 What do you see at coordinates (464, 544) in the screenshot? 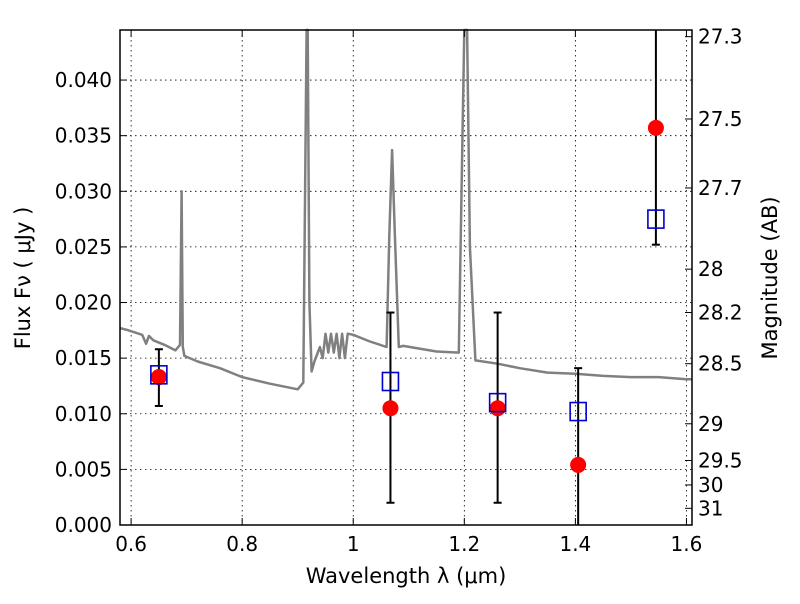
I see `x-tick-label: 1.2` at bounding box center [464, 544].